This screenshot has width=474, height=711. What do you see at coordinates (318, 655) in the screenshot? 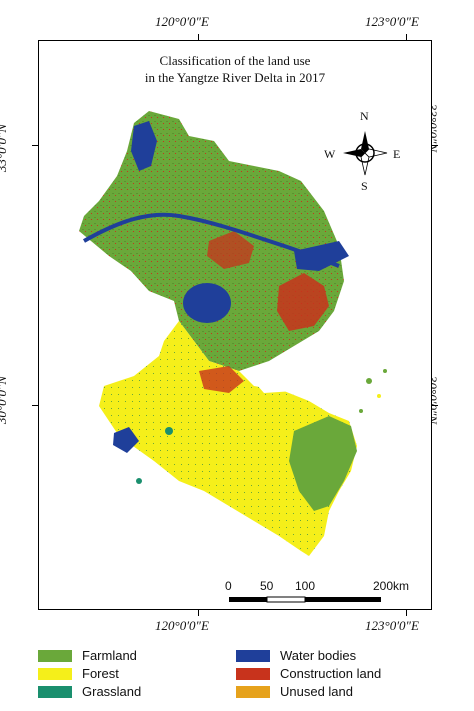
I see `legend-label-water-bodies: Water bodies` at bounding box center [318, 655].